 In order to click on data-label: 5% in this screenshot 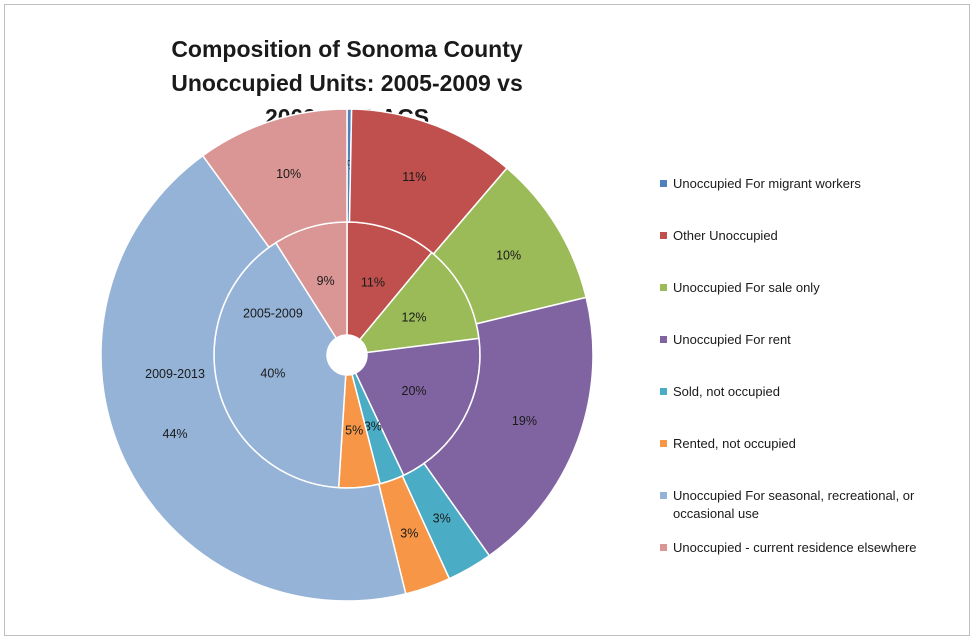, I will do `click(354, 430)`.